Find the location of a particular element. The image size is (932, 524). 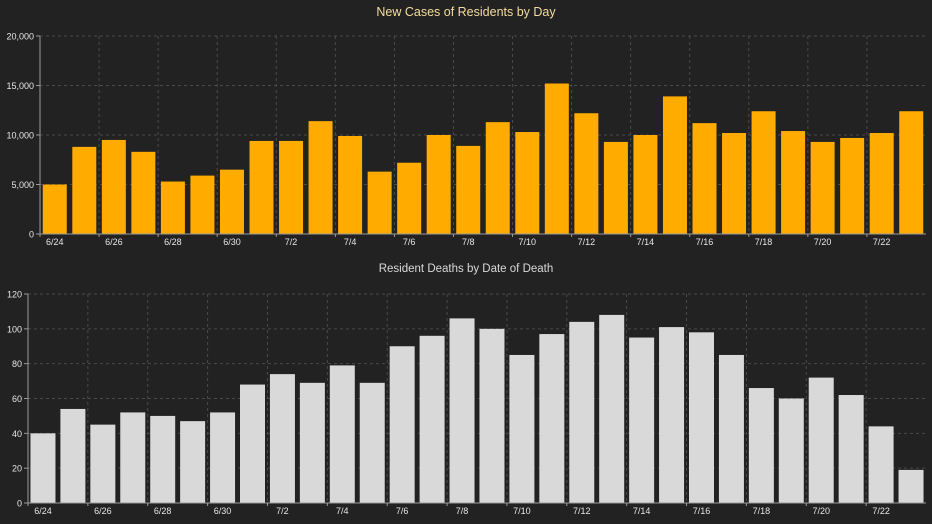

cases-ytick-label: 15,000 is located at coordinates (20, 86).